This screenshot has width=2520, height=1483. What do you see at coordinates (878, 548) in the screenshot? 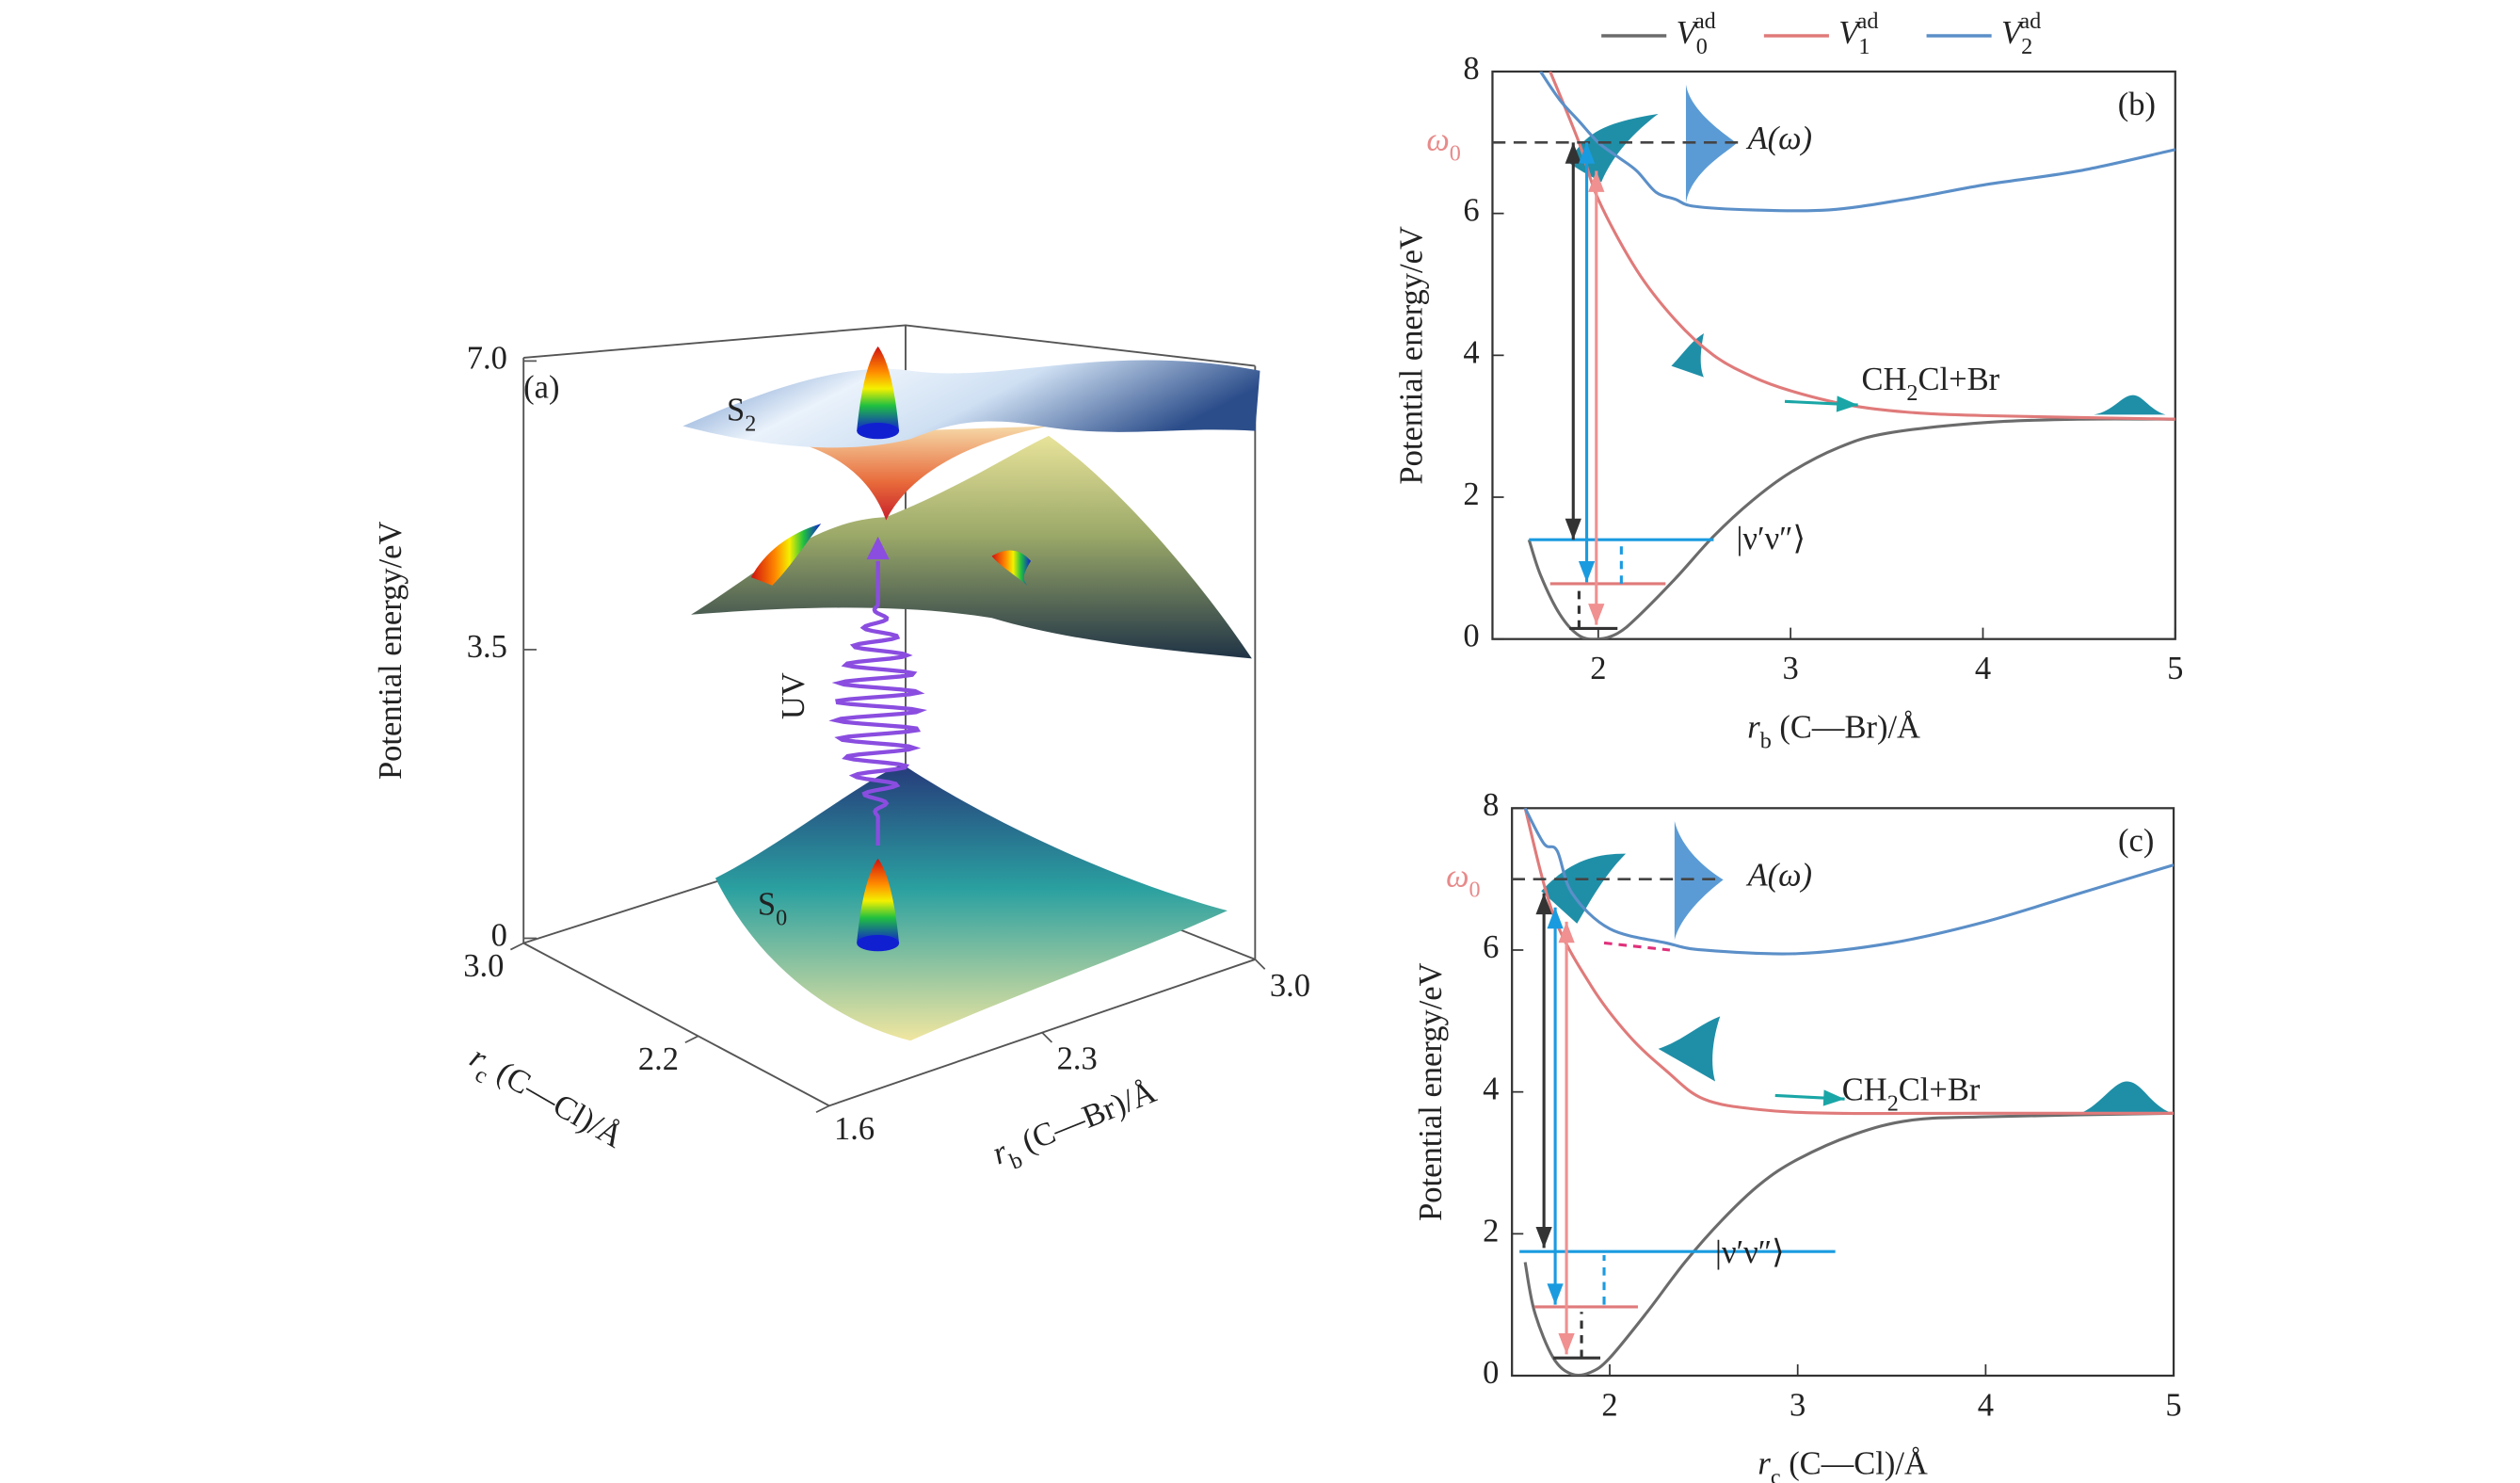
I see `uv-arrowhead` at bounding box center [878, 548].